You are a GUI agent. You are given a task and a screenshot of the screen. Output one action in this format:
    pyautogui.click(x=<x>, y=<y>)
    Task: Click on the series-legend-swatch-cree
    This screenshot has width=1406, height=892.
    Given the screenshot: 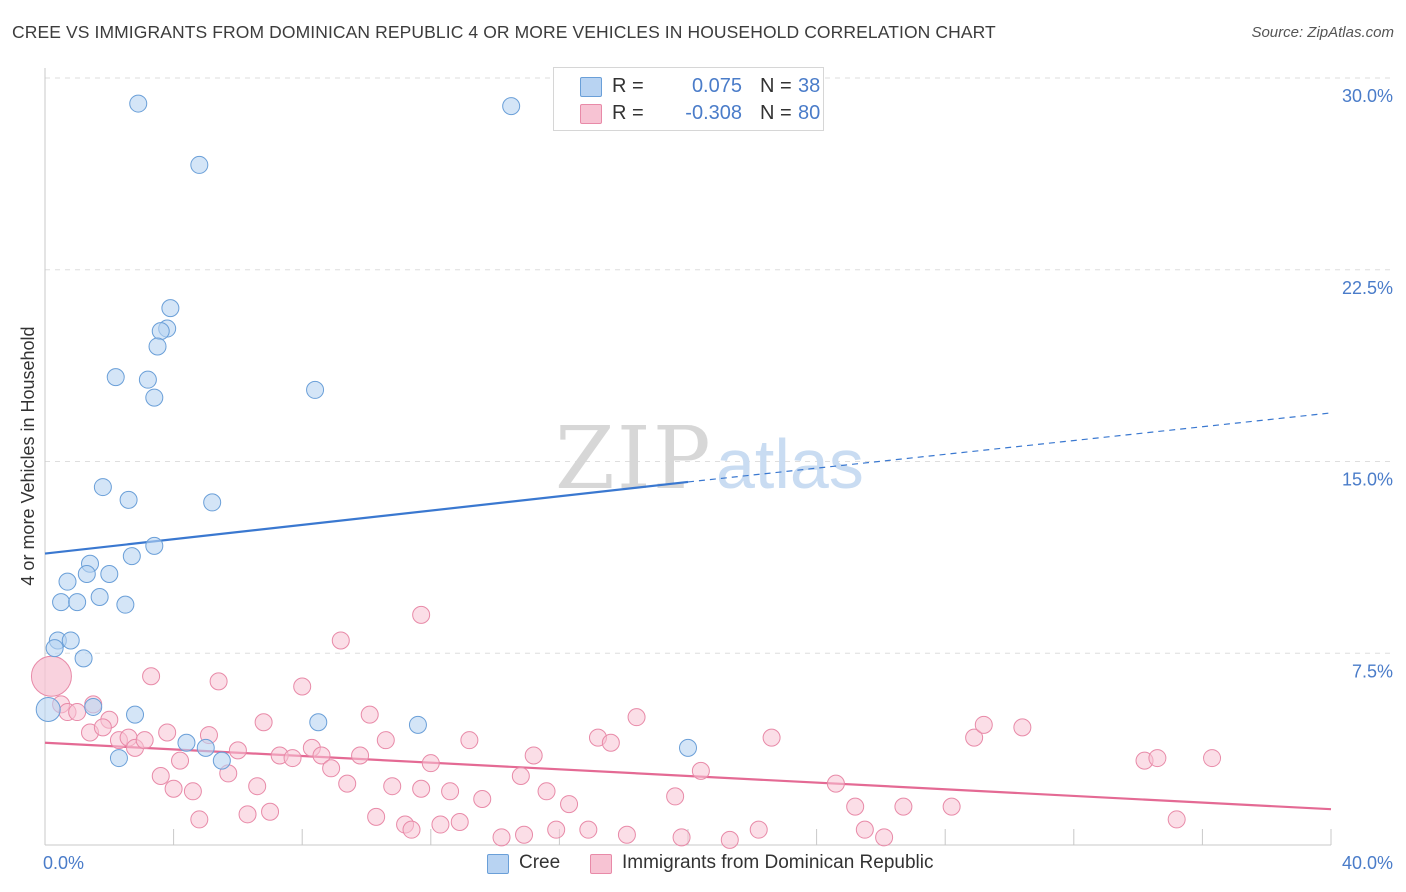 What is the action you would take?
    pyautogui.click(x=498, y=864)
    